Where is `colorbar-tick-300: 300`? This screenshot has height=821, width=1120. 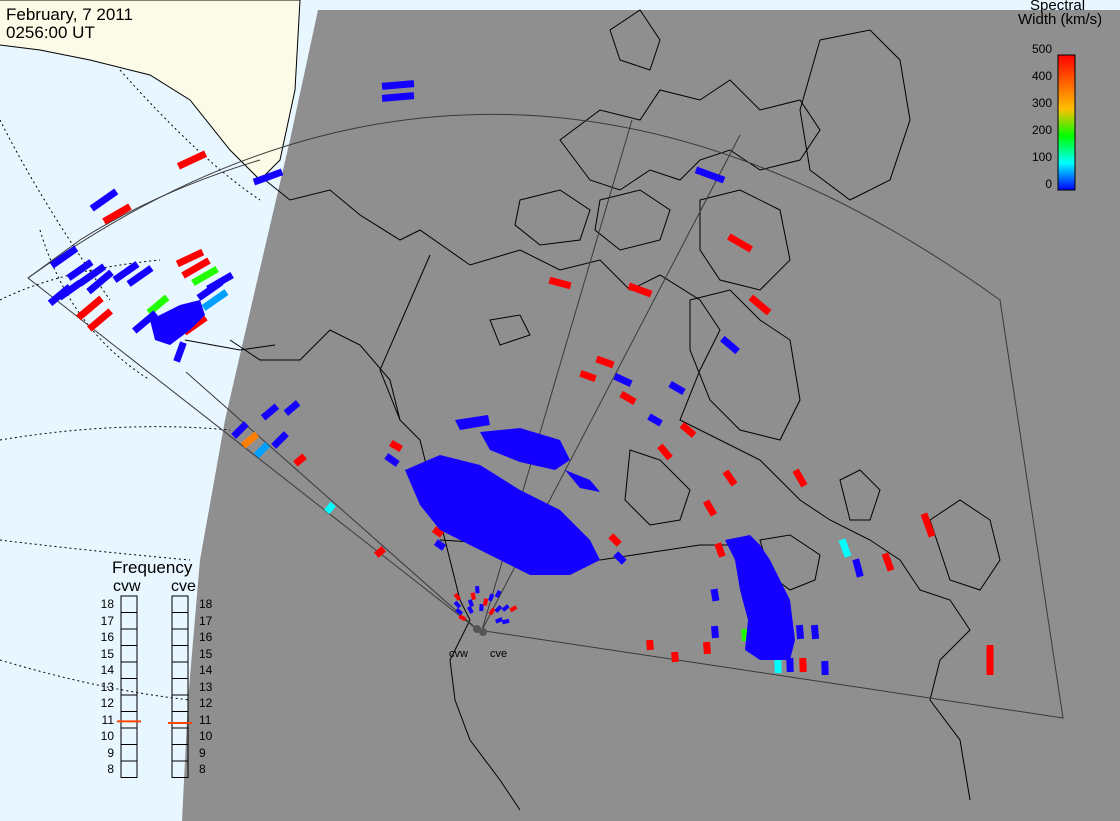 colorbar-tick-300: 300 is located at coordinates (1041, 103).